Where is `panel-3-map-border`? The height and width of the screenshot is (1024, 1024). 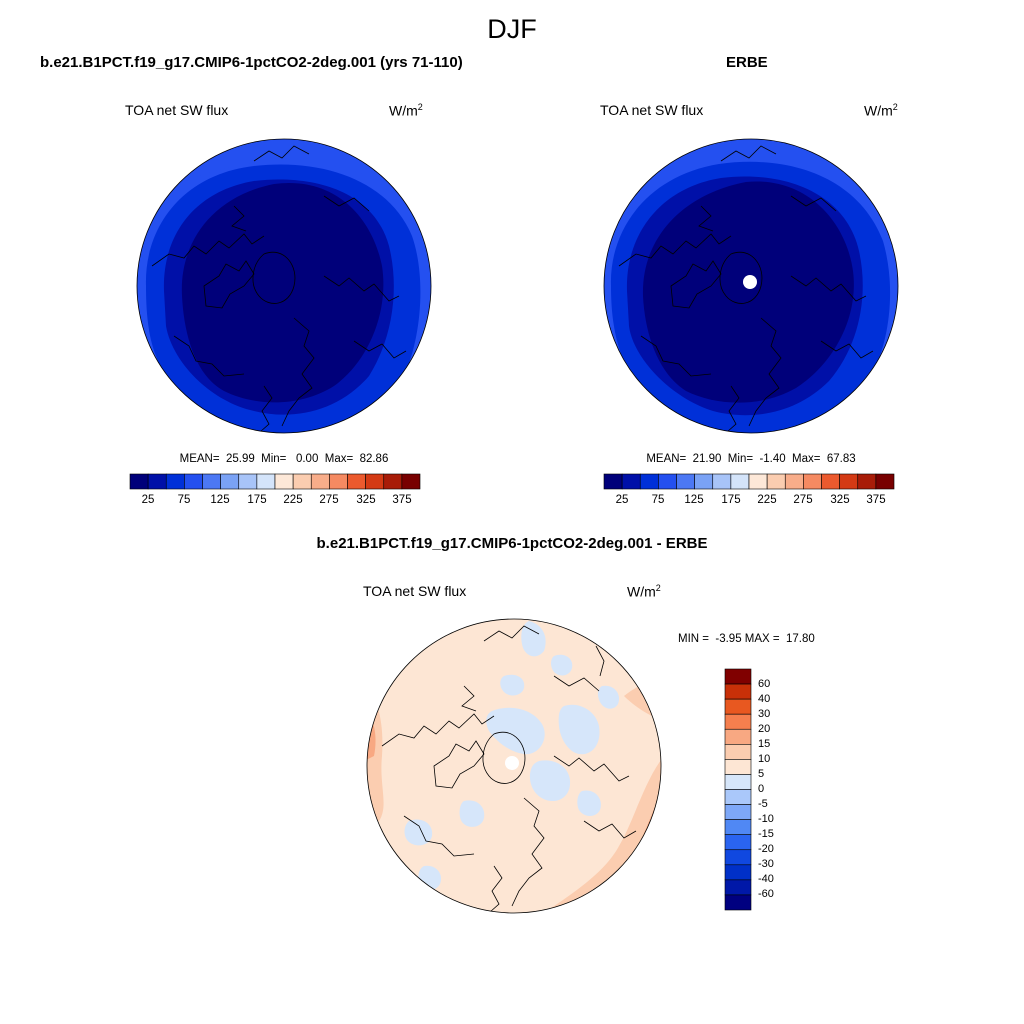
panel-3-map-border is located at coordinates (514, 766).